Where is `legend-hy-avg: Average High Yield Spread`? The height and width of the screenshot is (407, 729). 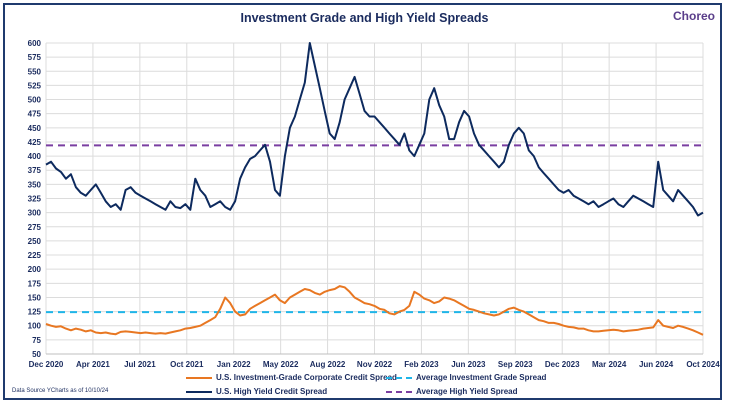 legend-hy-avg: Average High Yield Spread is located at coordinates (452, 391).